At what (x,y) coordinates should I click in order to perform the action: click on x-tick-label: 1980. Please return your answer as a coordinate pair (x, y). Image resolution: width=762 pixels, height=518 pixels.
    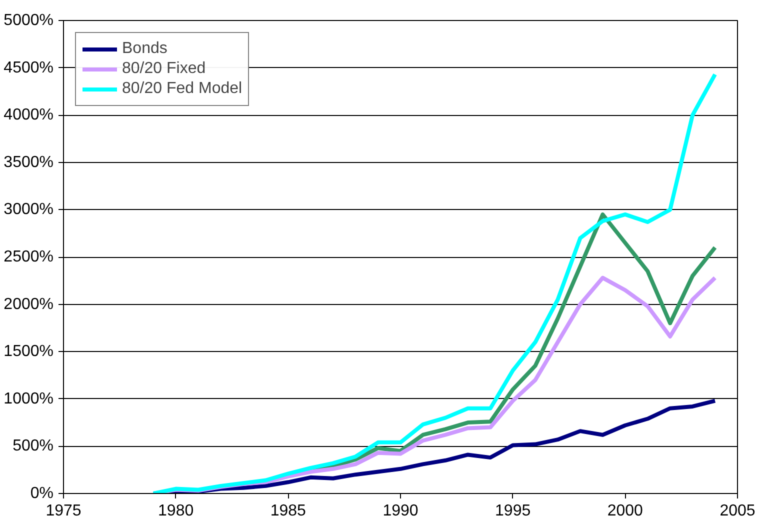
    Looking at the image, I should click on (176, 510).